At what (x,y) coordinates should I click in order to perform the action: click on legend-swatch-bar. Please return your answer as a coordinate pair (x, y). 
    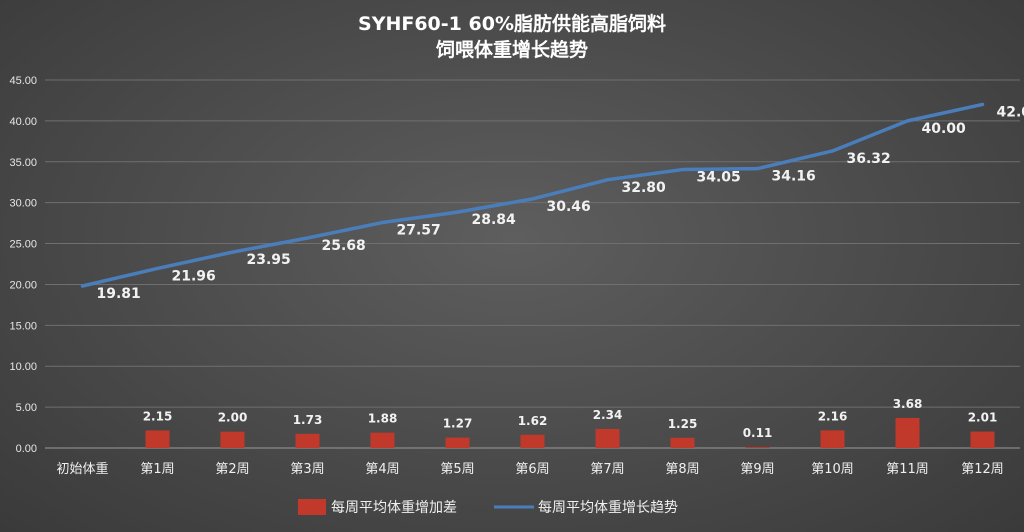
    Looking at the image, I should click on (312, 507).